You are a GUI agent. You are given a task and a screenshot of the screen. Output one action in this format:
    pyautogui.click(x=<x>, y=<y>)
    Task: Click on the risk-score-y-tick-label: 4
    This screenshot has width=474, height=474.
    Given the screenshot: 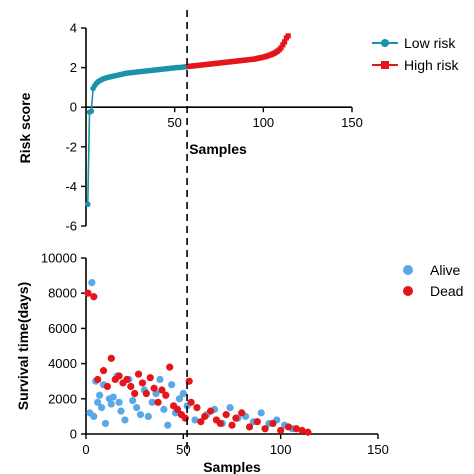 What is the action you would take?
    pyautogui.click(x=73, y=28)
    